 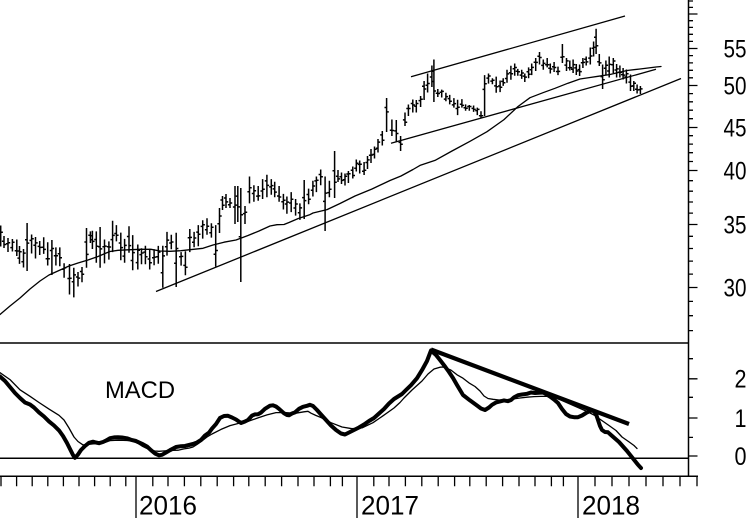 I want to click on svg-text: 2, so click(x=741, y=380).